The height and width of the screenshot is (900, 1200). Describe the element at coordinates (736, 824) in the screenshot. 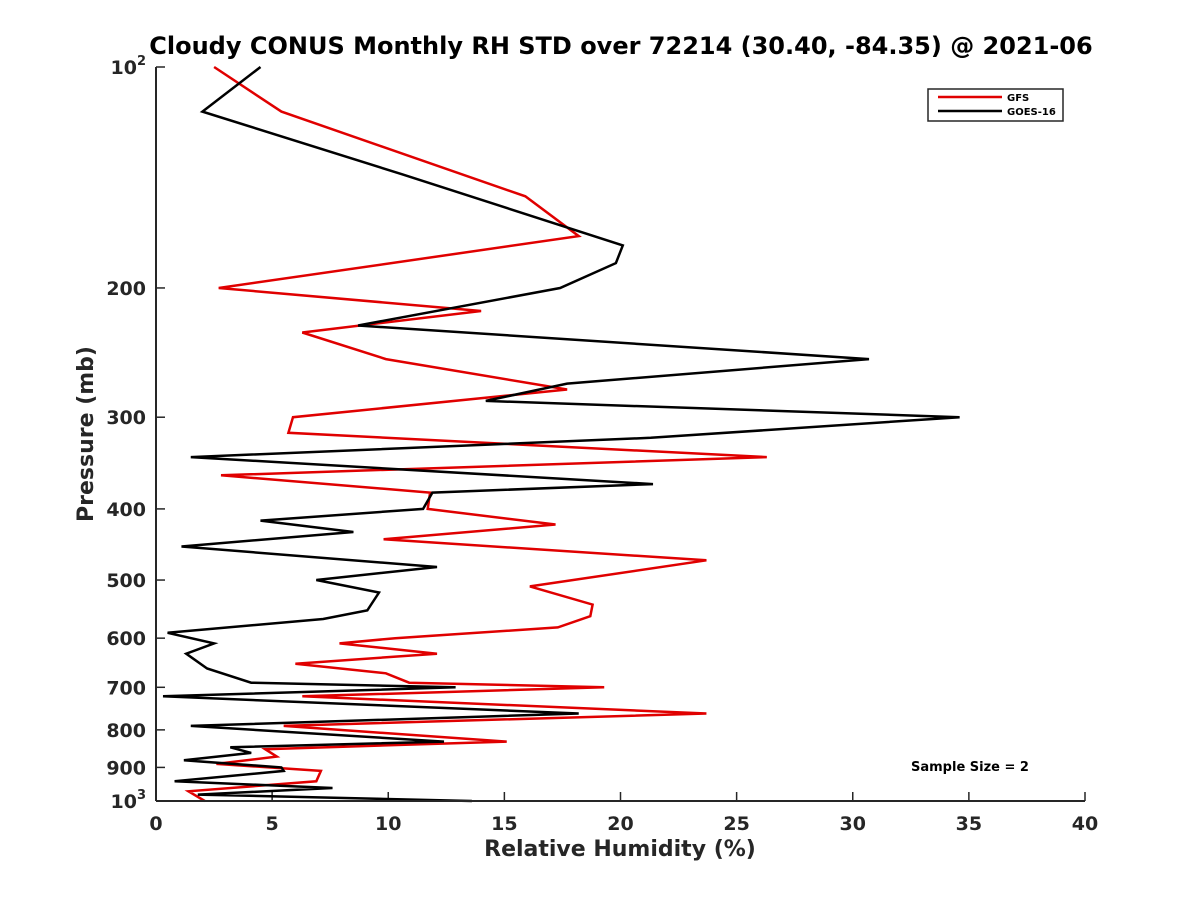

I see `x-tick-label: 25` at that location.